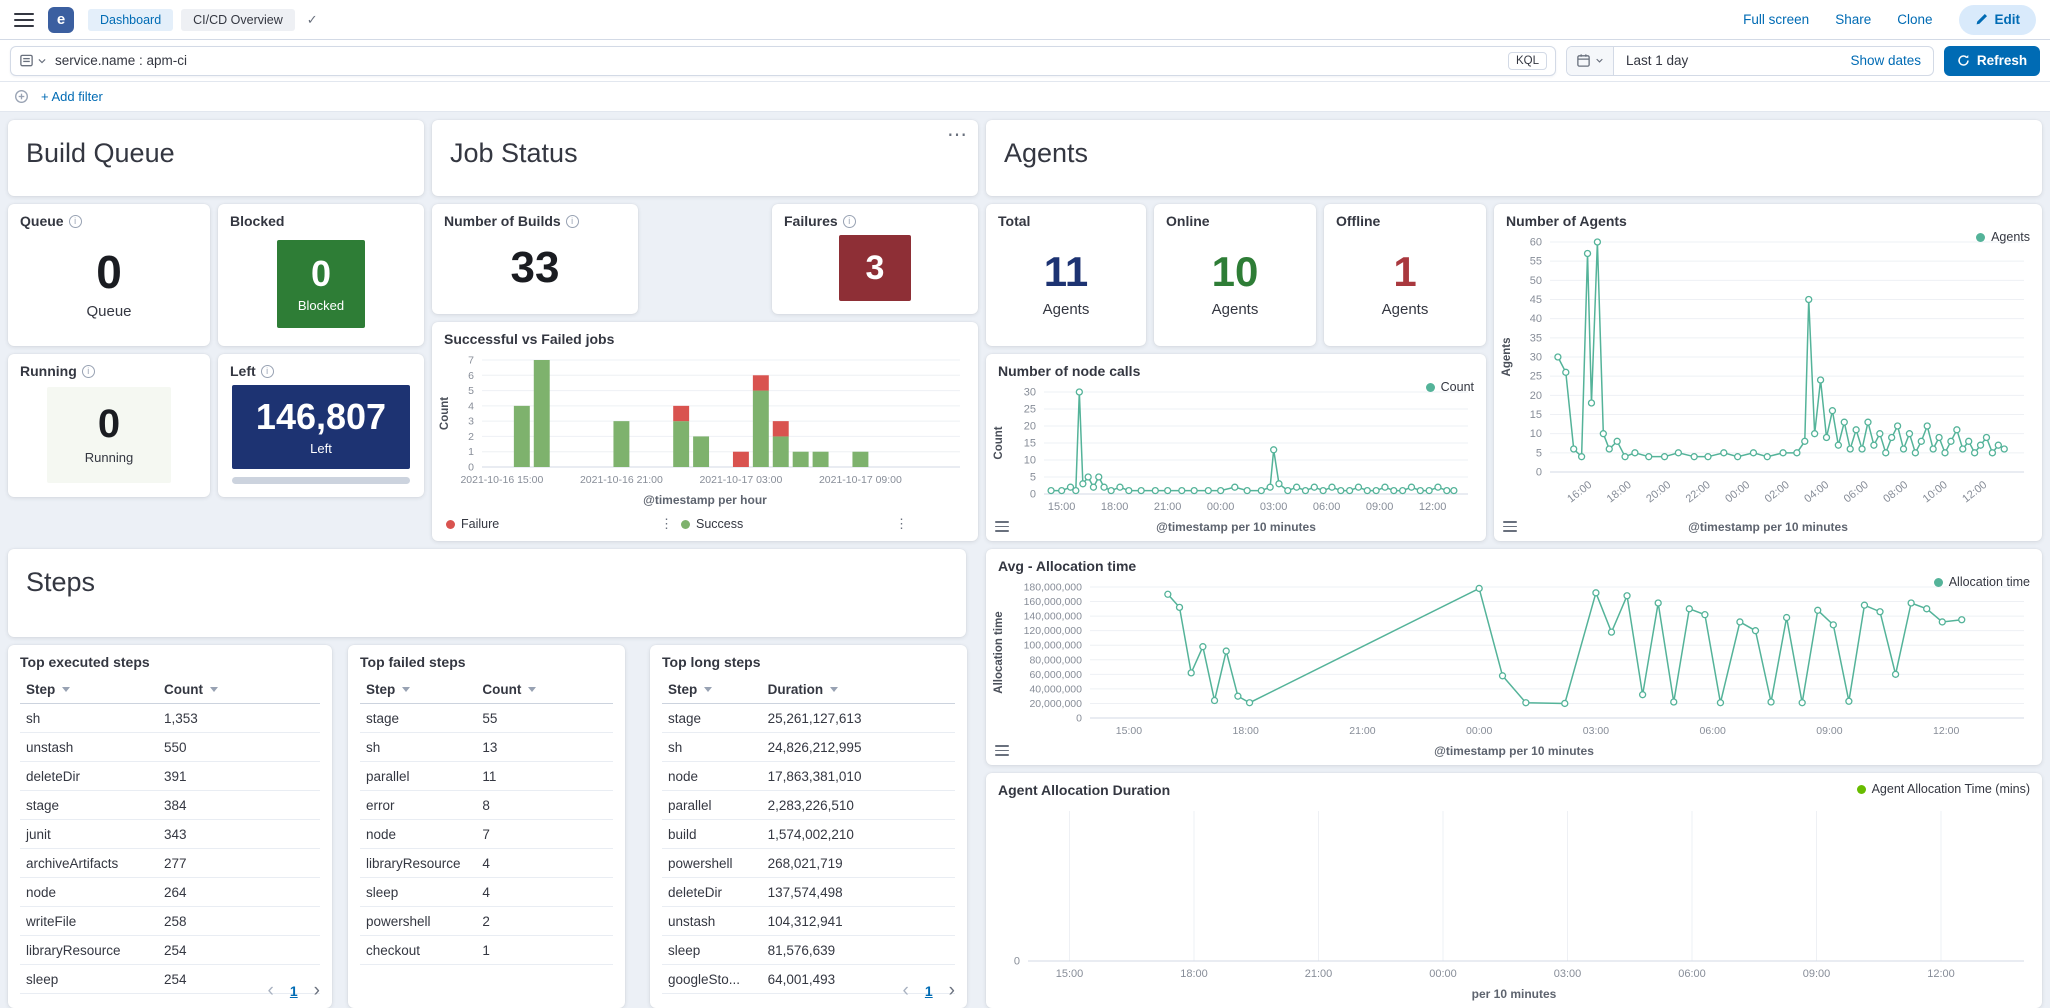 Image resolution: width=2050 pixels, height=1008 pixels. I want to click on svg-text: 50, so click(1536, 281).